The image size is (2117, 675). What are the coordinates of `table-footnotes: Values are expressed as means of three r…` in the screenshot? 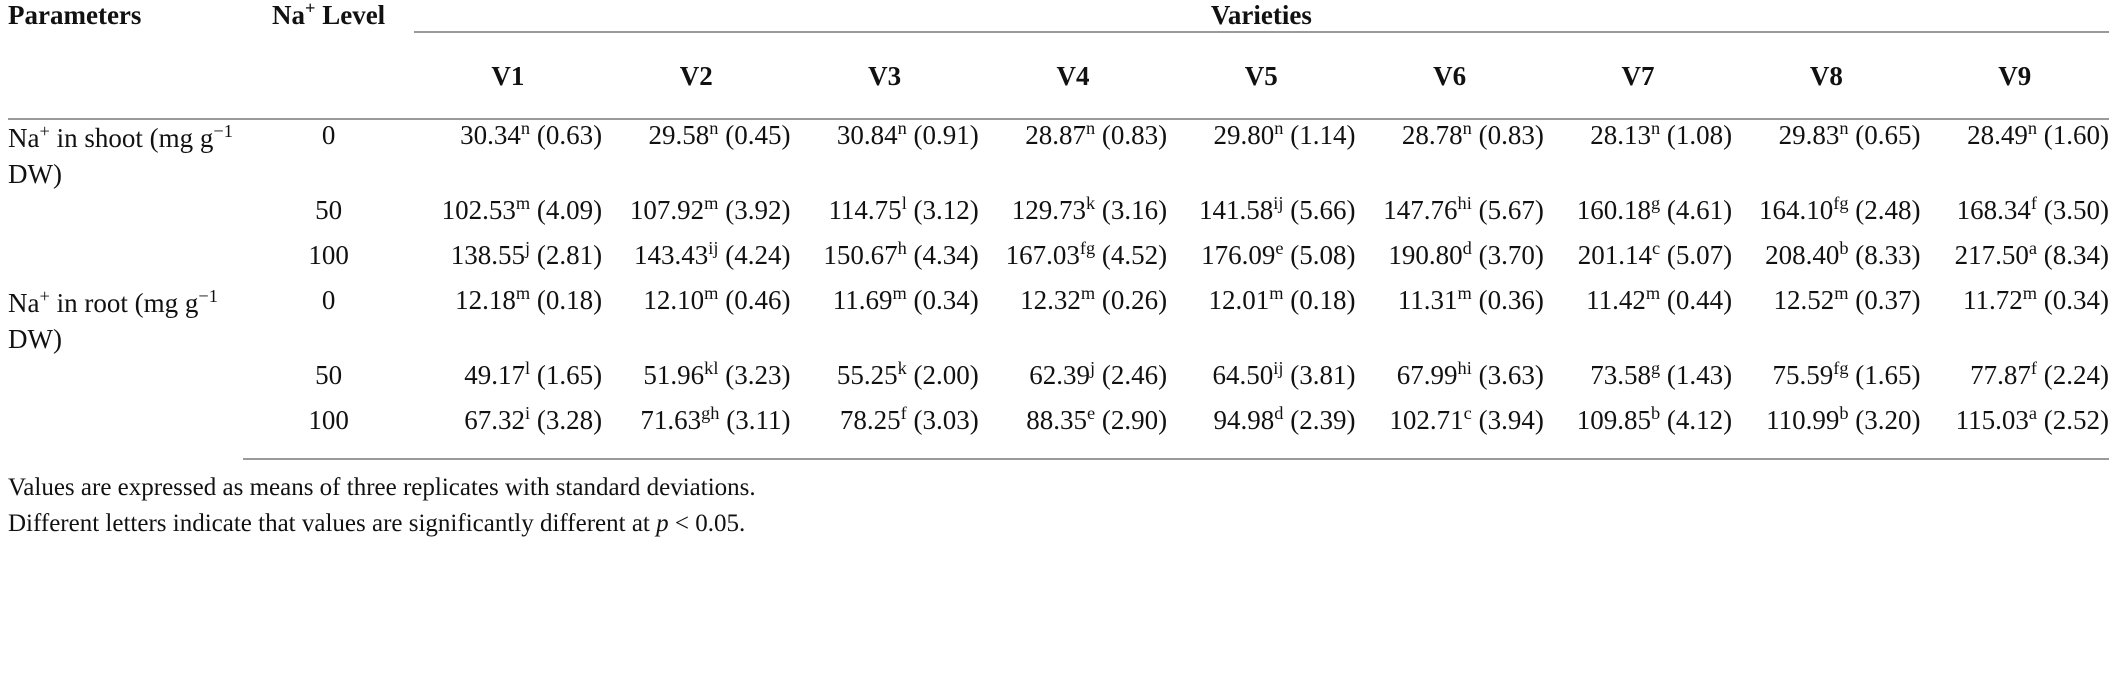 It's located at (1062, 506).